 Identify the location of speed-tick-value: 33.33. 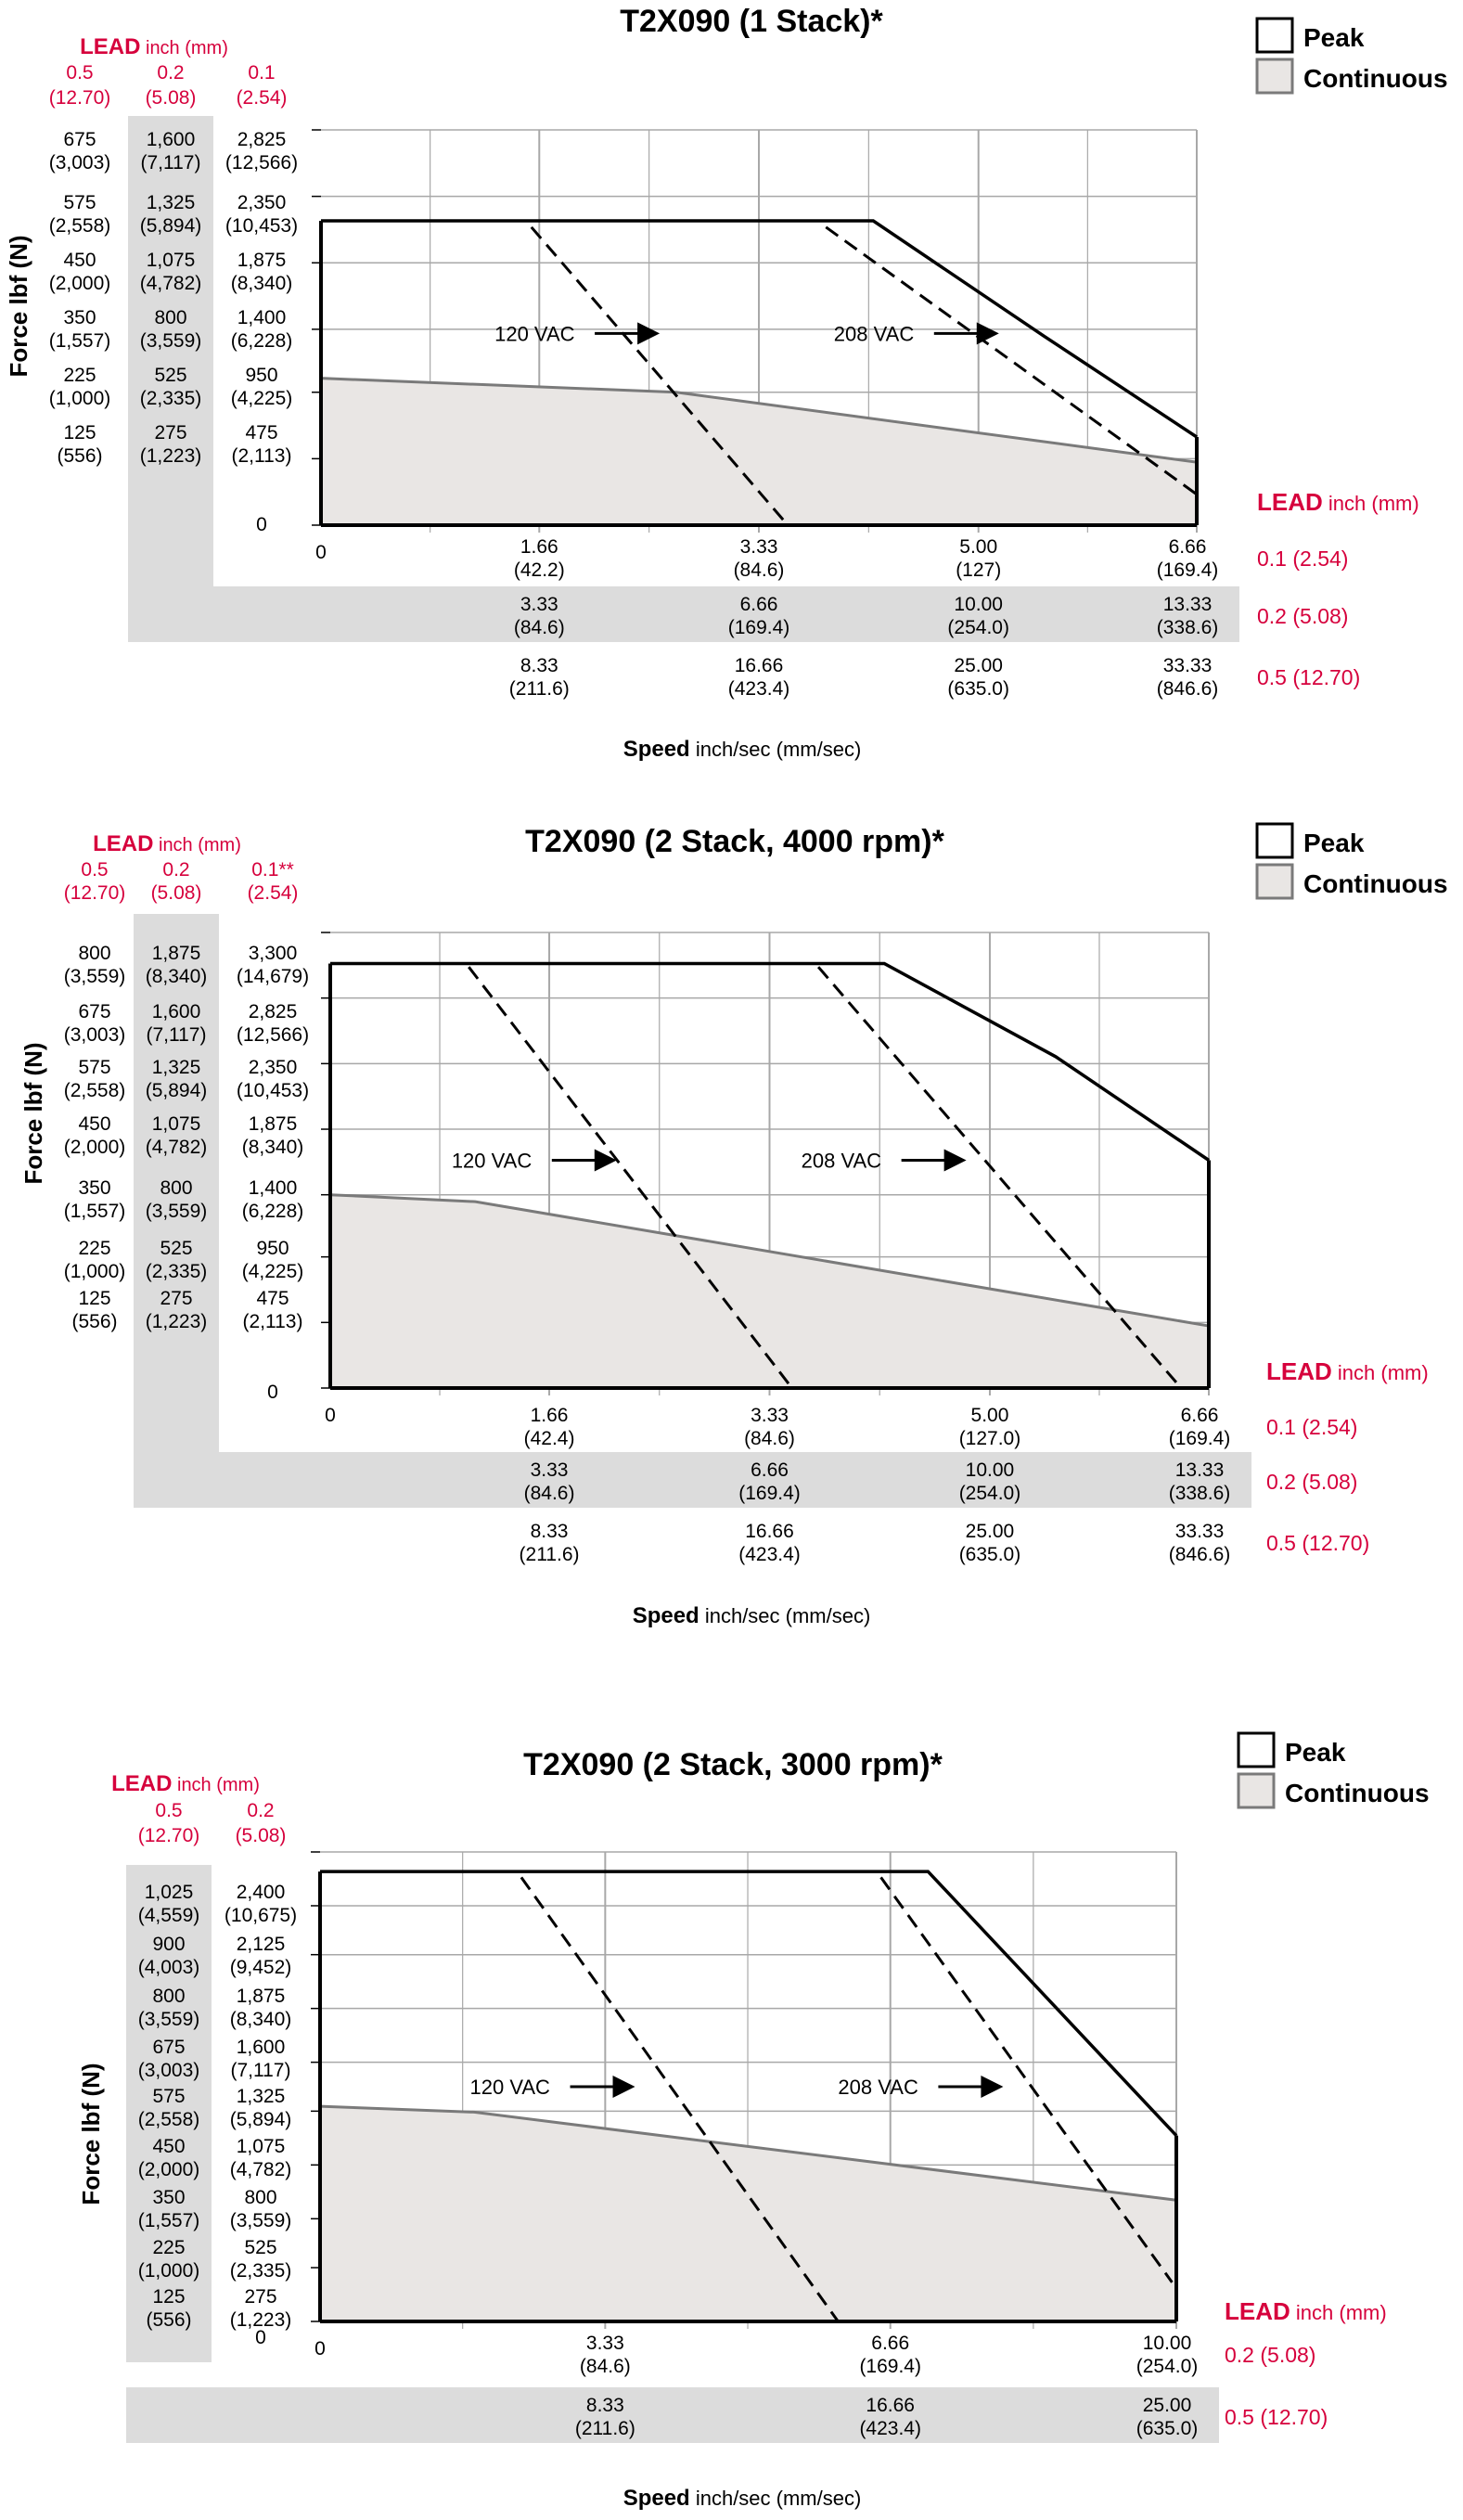
(1200, 1531).